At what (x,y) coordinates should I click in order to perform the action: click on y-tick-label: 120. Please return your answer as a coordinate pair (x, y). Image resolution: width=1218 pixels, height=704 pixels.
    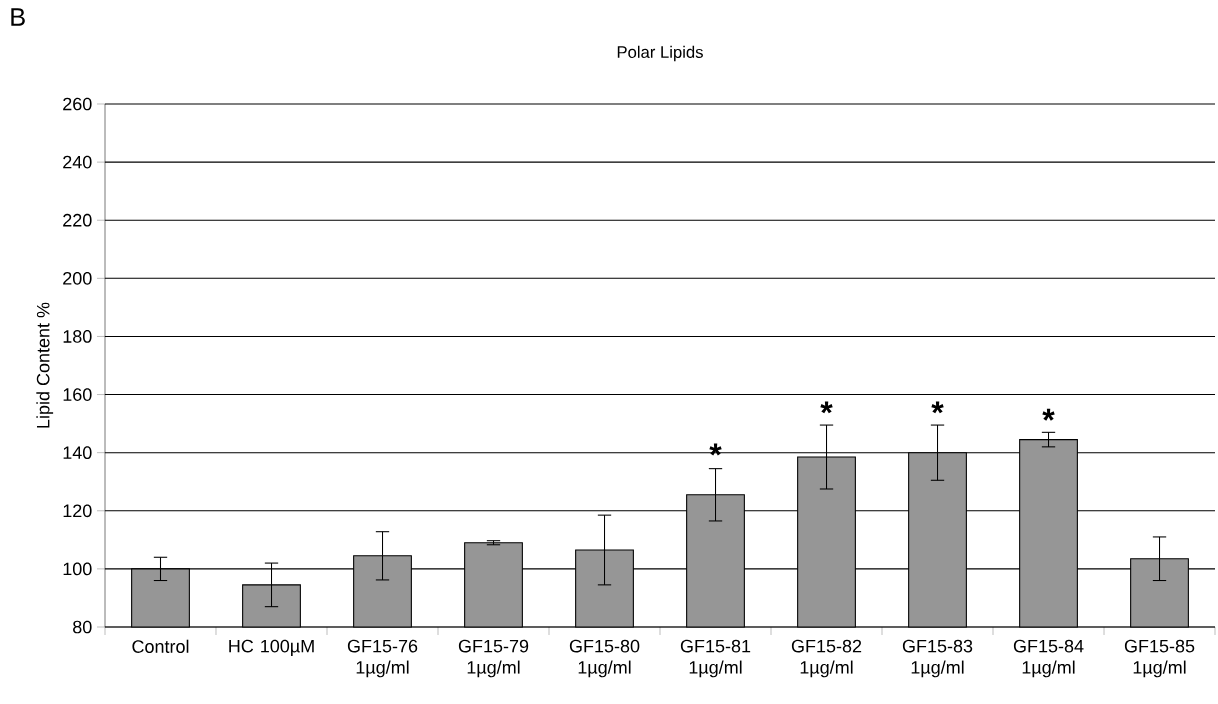
    Looking at the image, I should click on (77, 511).